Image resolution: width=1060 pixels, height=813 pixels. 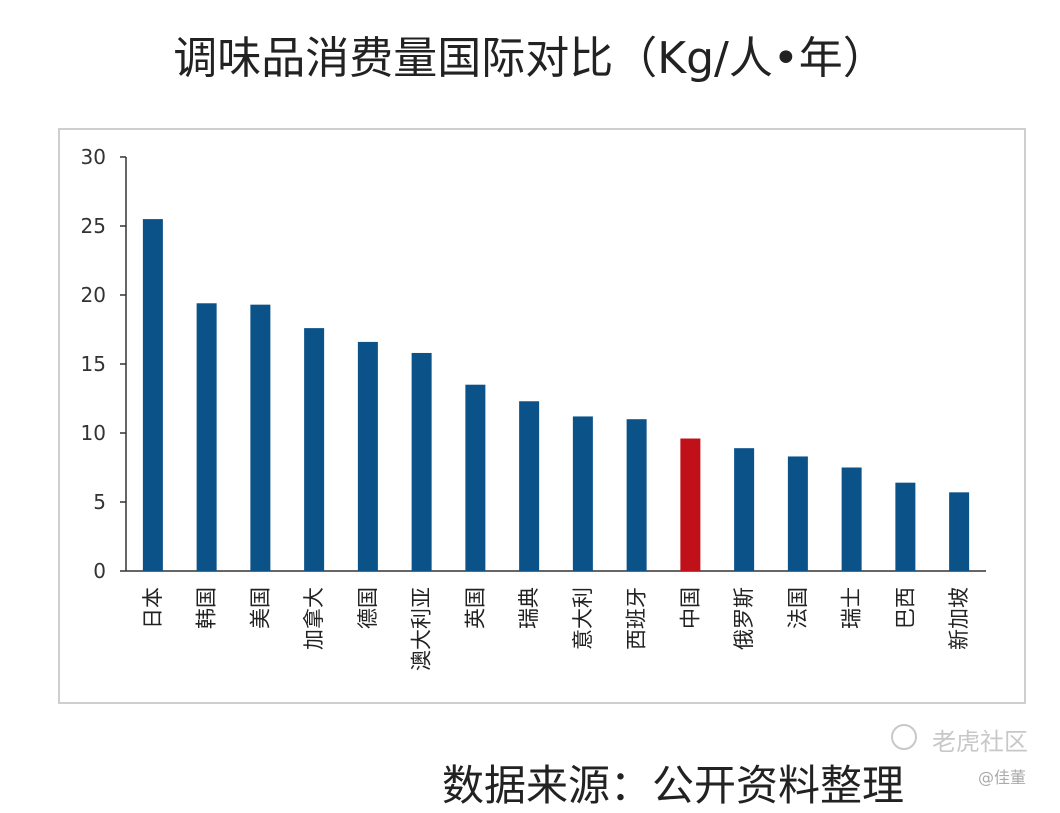 I want to click on y-tick-label: 5, so click(x=99, y=502).